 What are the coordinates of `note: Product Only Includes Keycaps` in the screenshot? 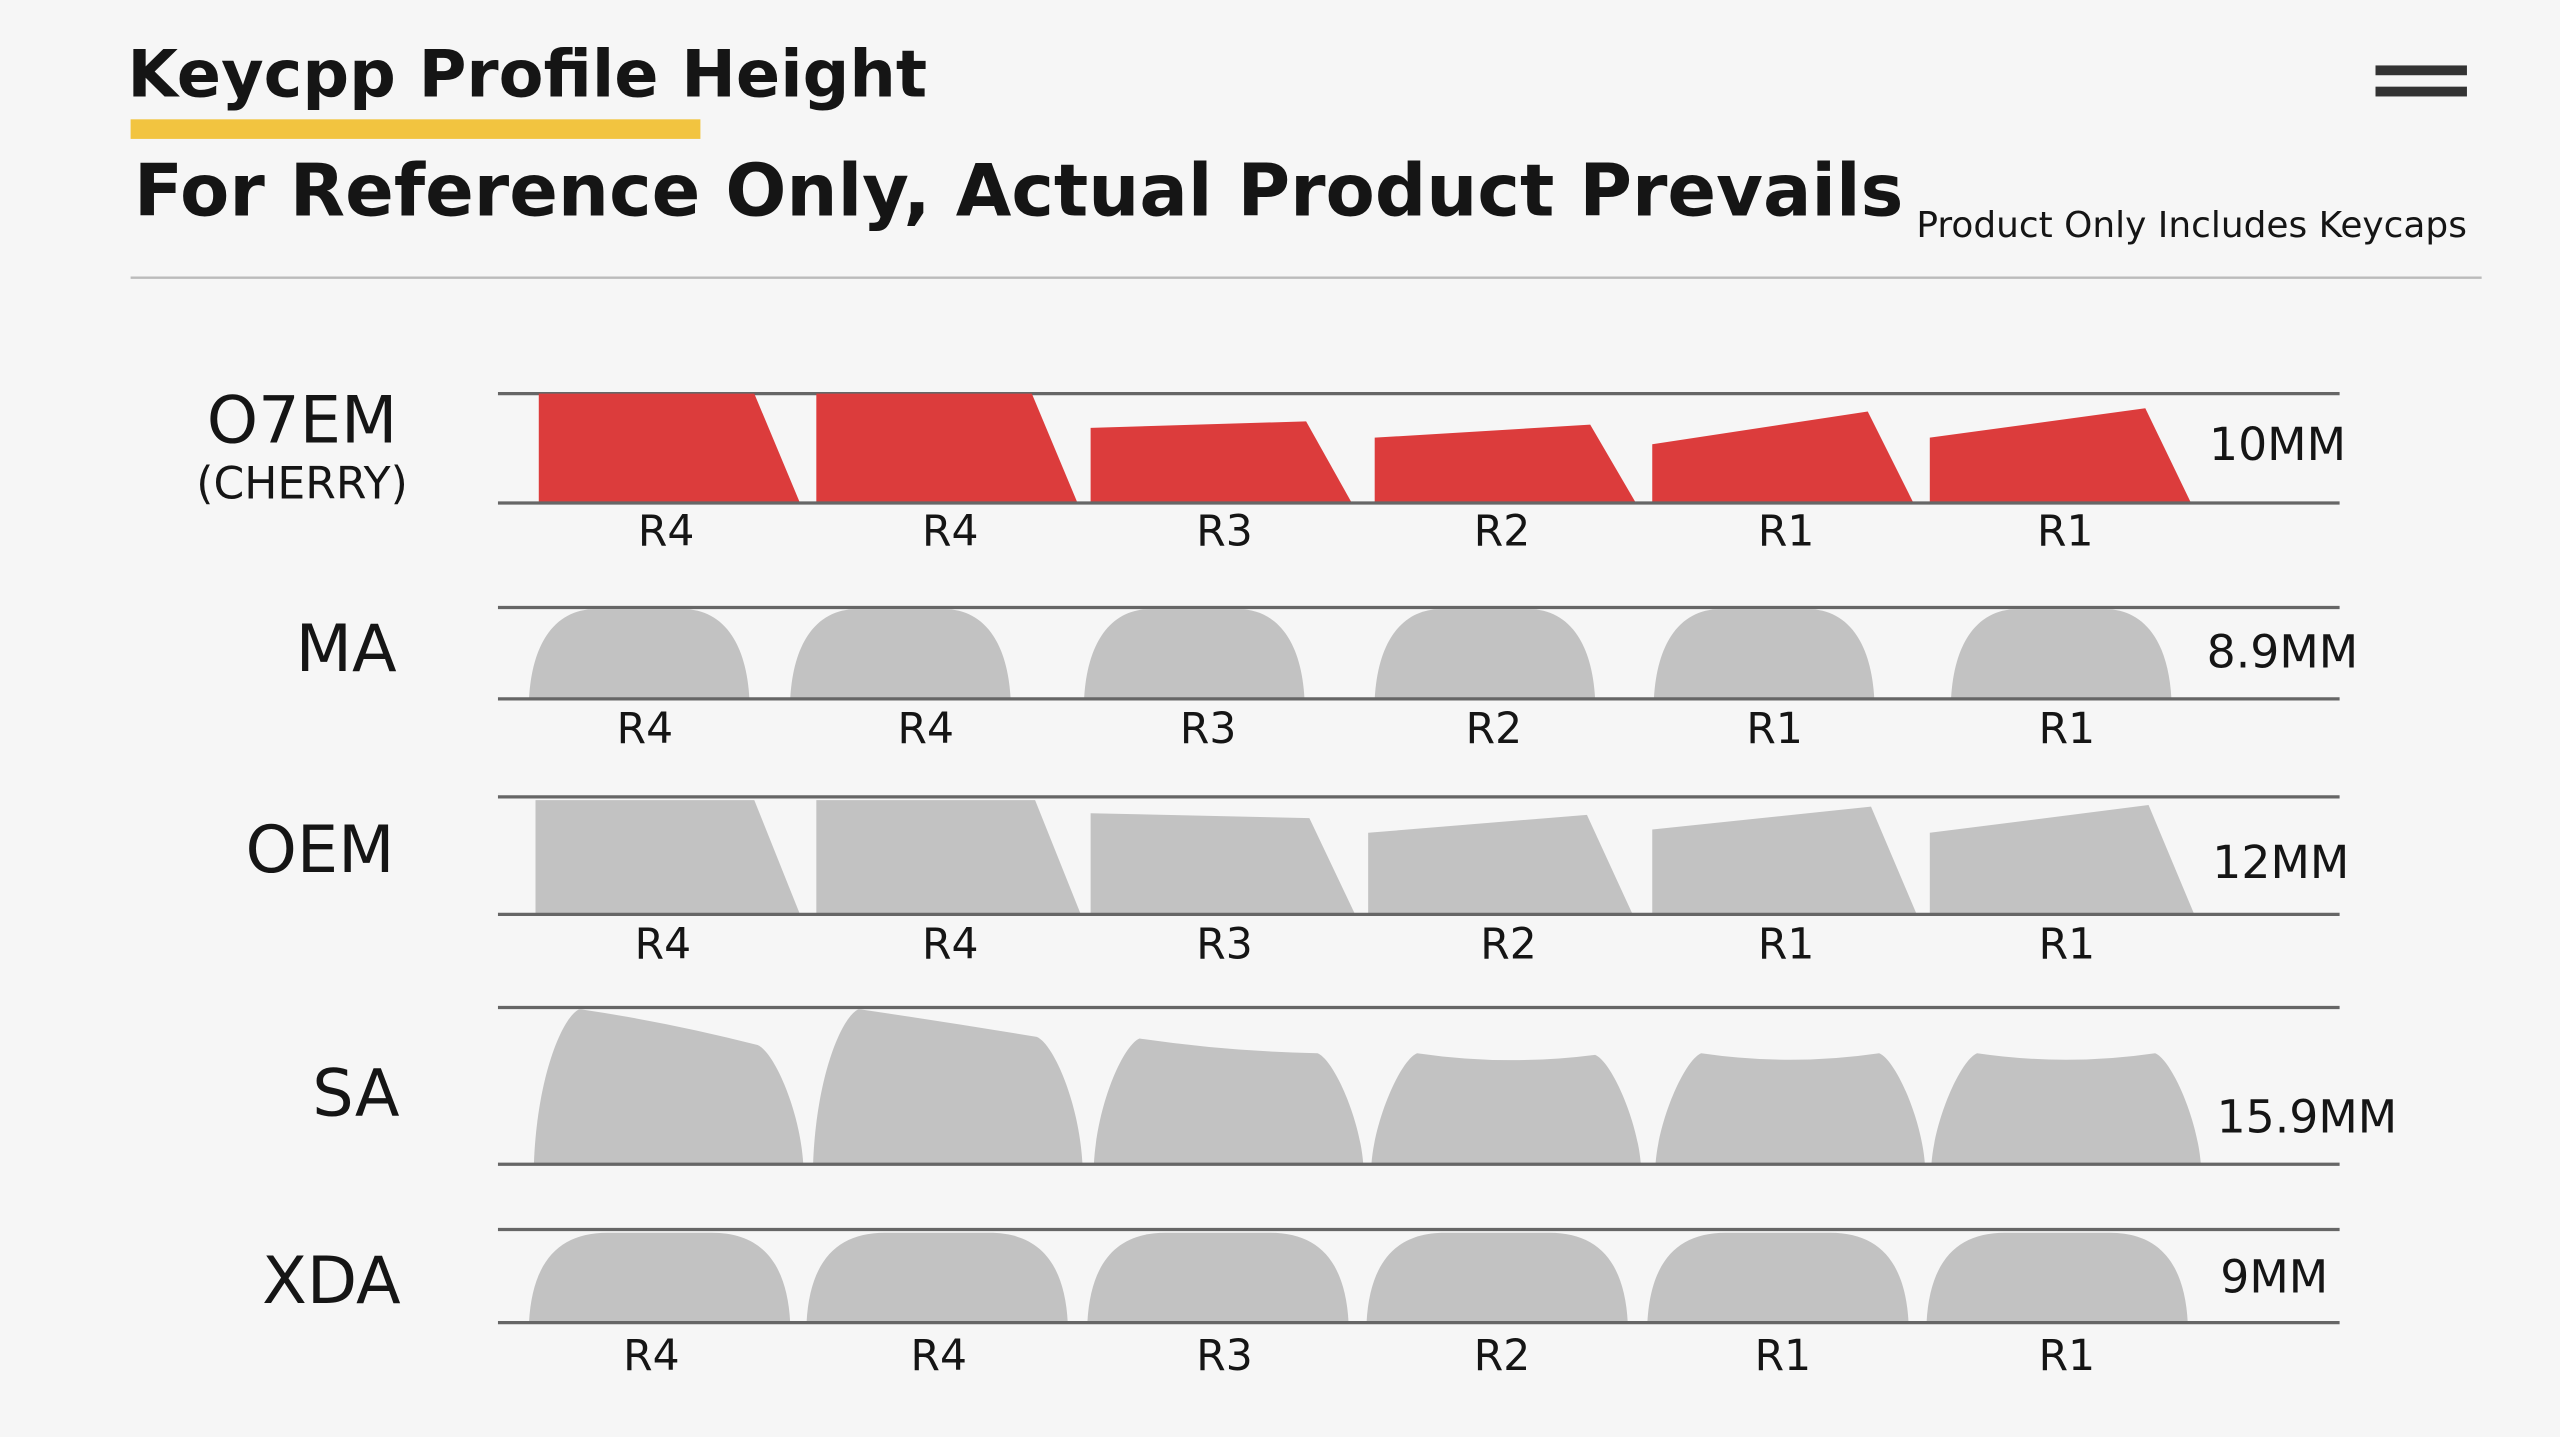 It's located at (2191, 225).